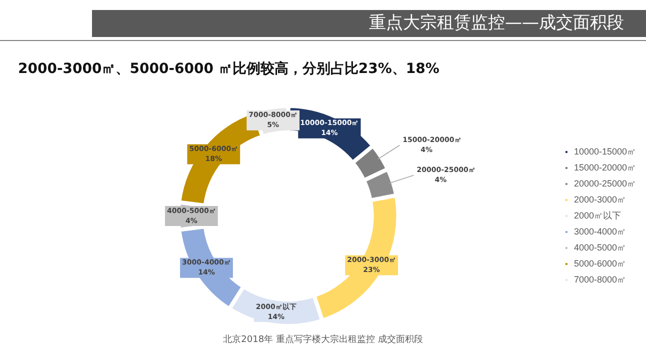 The height and width of the screenshot is (359, 646). What do you see at coordinates (600, 231) in the screenshot?
I see `legend-label: 3000-4000㎡` at bounding box center [600, 231].